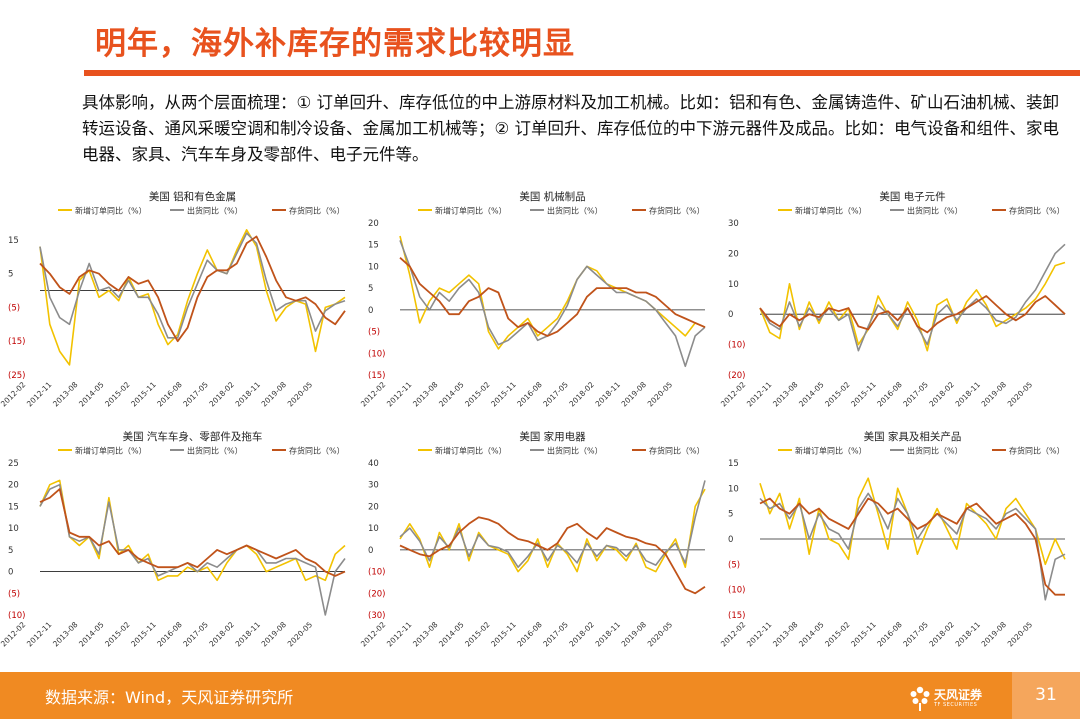 The image size is (1080, 719). What do you see at coordinates (376, 573) in the screenshot?
I see `y-tick-label: (10)` at bounding box center [376, 573].